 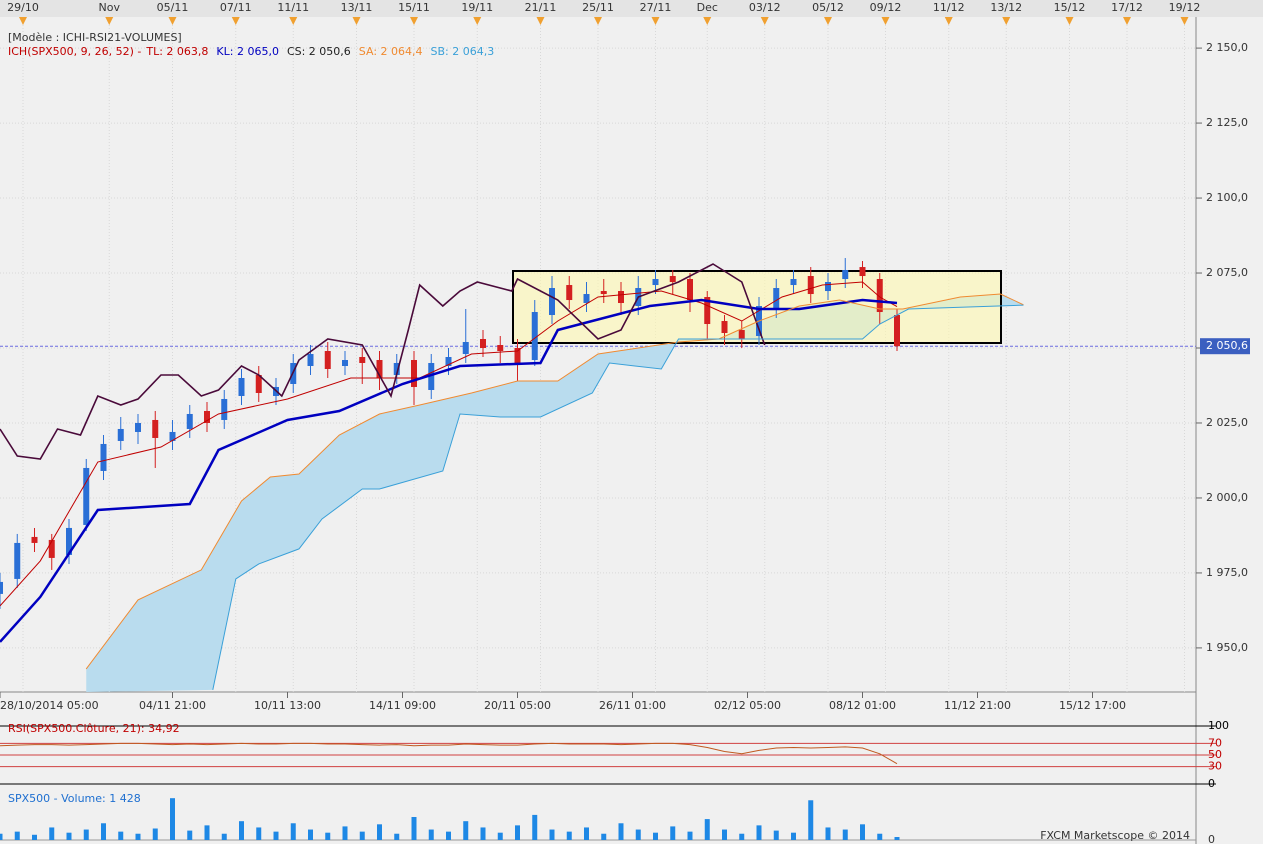 I want to click on x-tick-label: 15/12 17:00, so click(x=1092, y=705).